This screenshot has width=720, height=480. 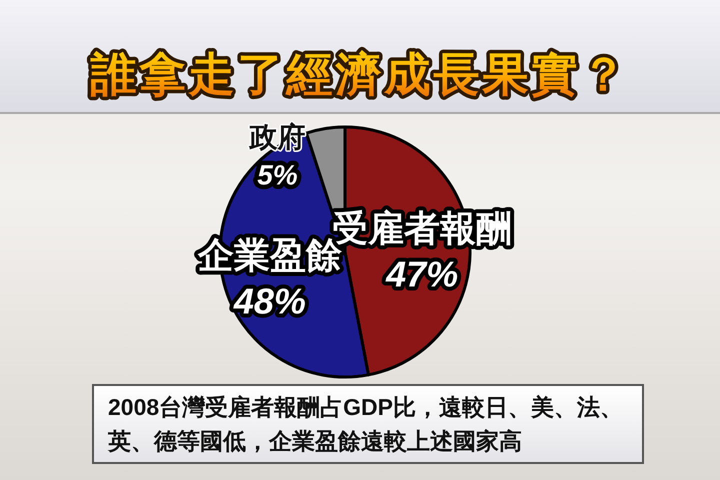 What do you see at coordinates (421, 274) in the screenshot?
I see `data-label: 47%` at bounding box center [421, 274].